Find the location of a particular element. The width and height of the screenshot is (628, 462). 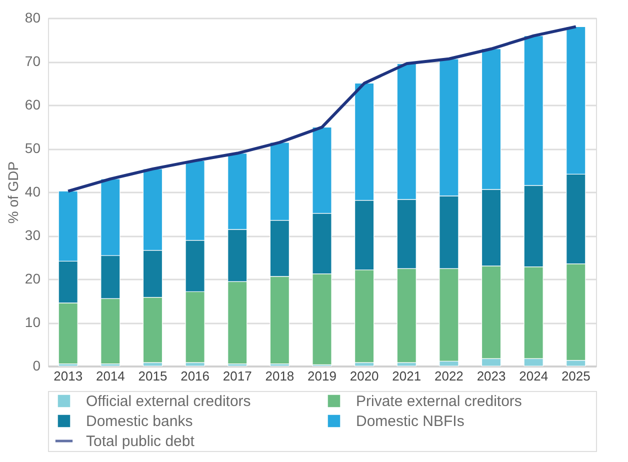

y-axis-title: % of GDP is located at coordinates (12, 192).